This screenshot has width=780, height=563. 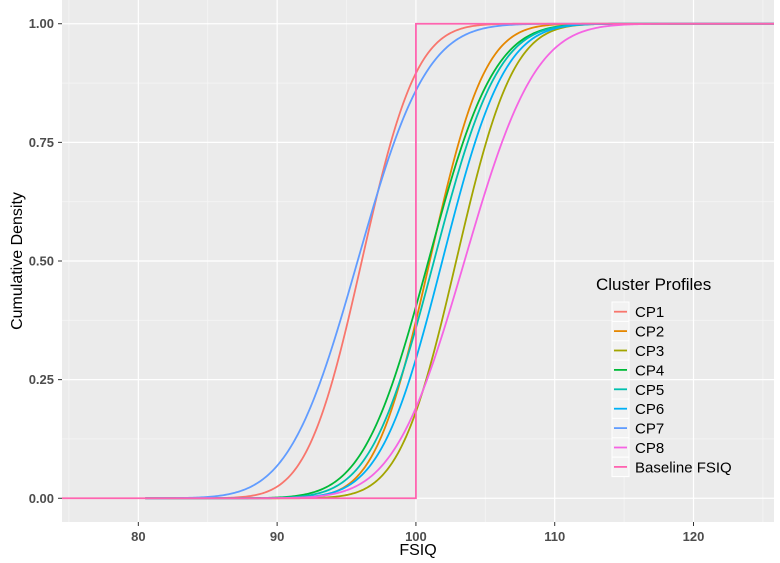 What do you see at coordinates (41, 379) in the screenshot?
I see `y-tick-label: 0.25` at bounding box center [41, 379].